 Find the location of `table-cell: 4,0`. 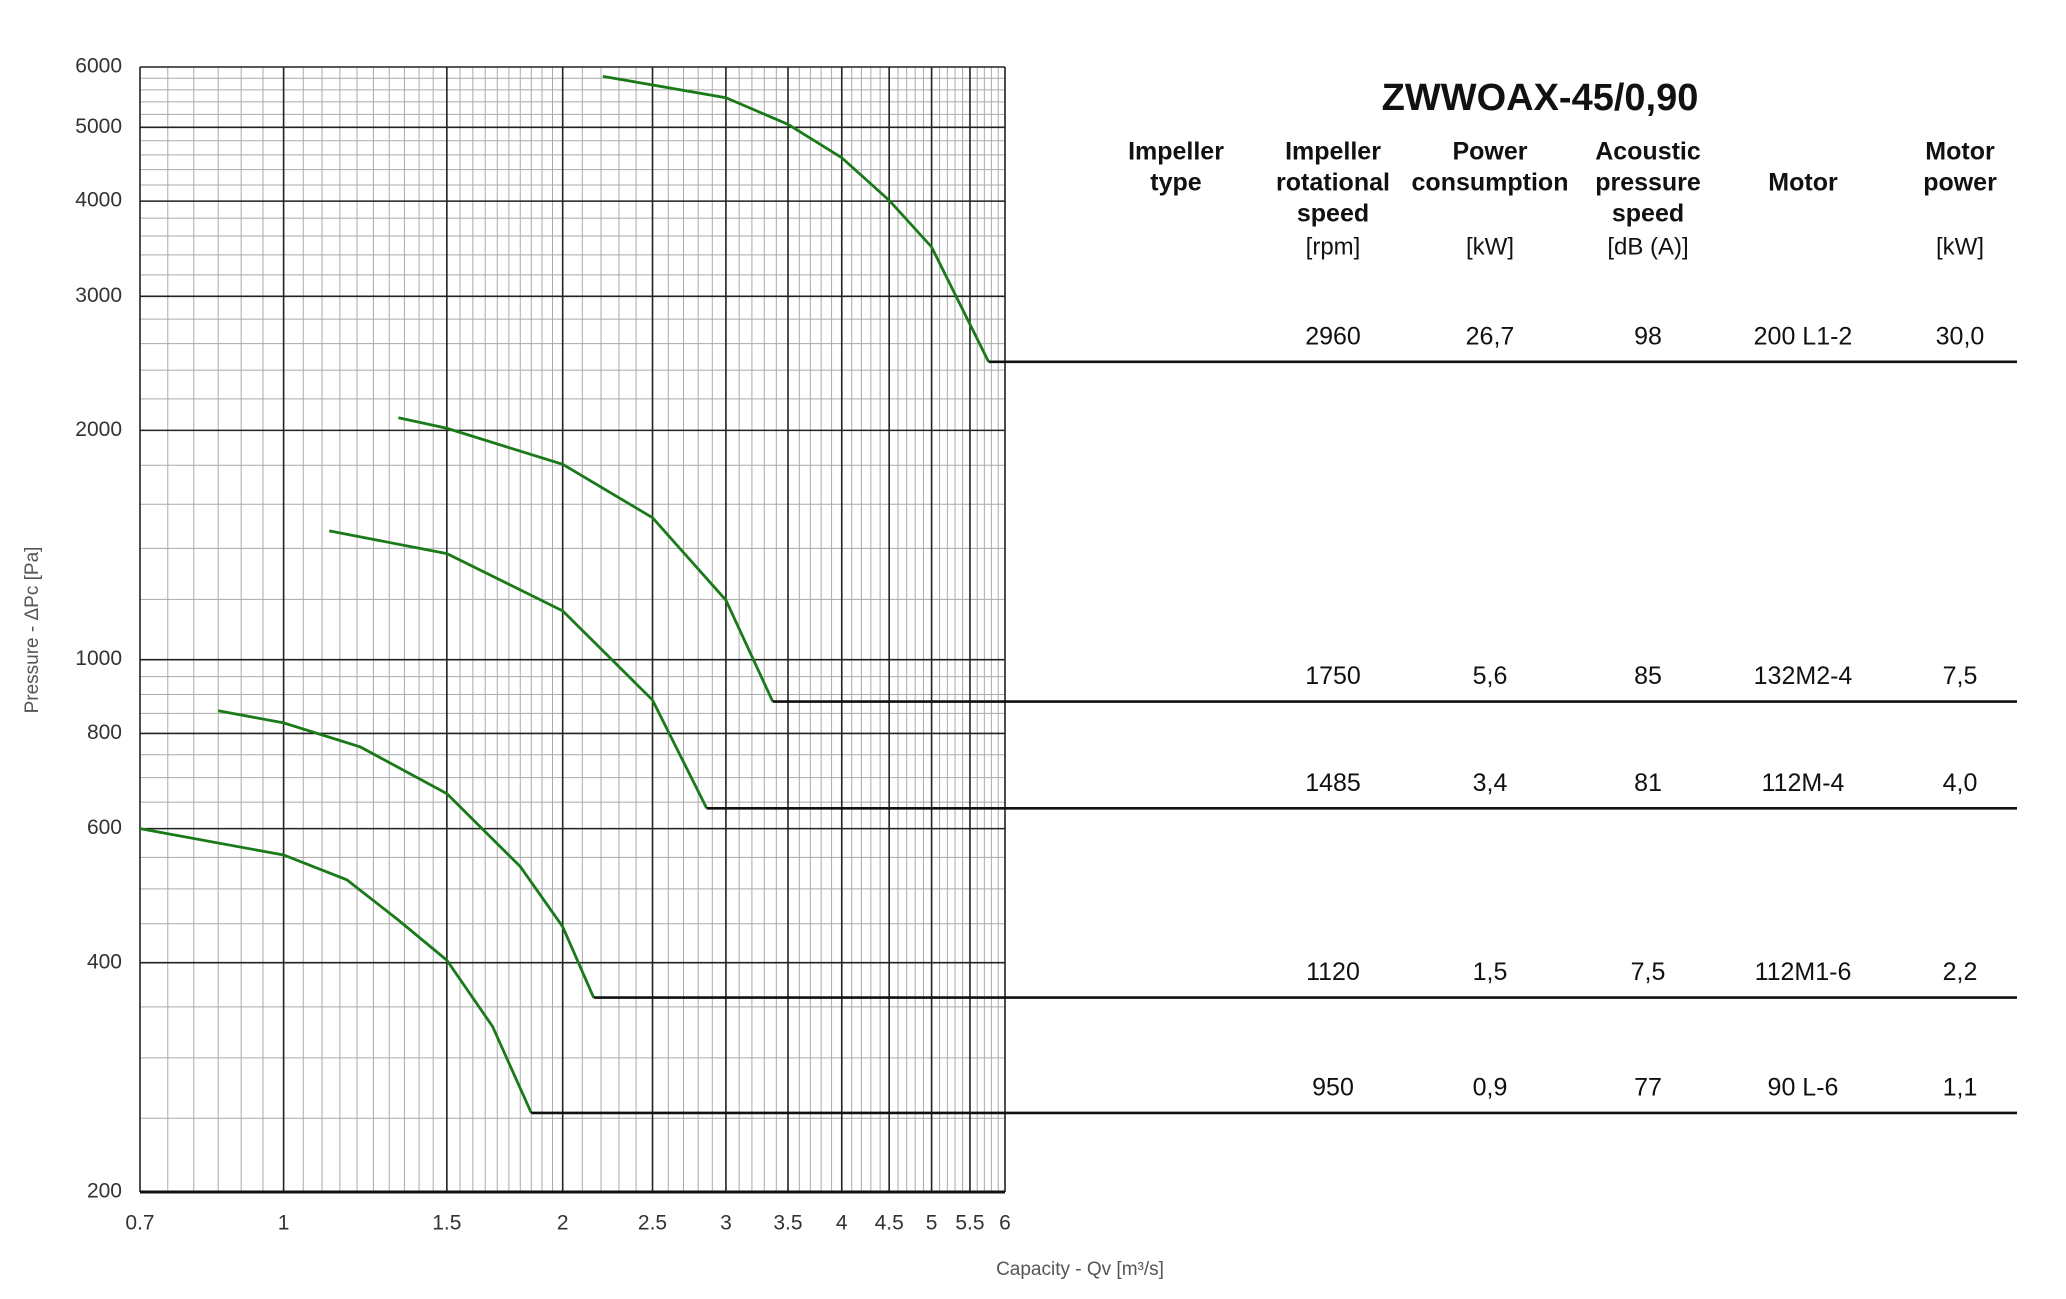

table-cell: 4,0 is located at coordinates (1960, 783).